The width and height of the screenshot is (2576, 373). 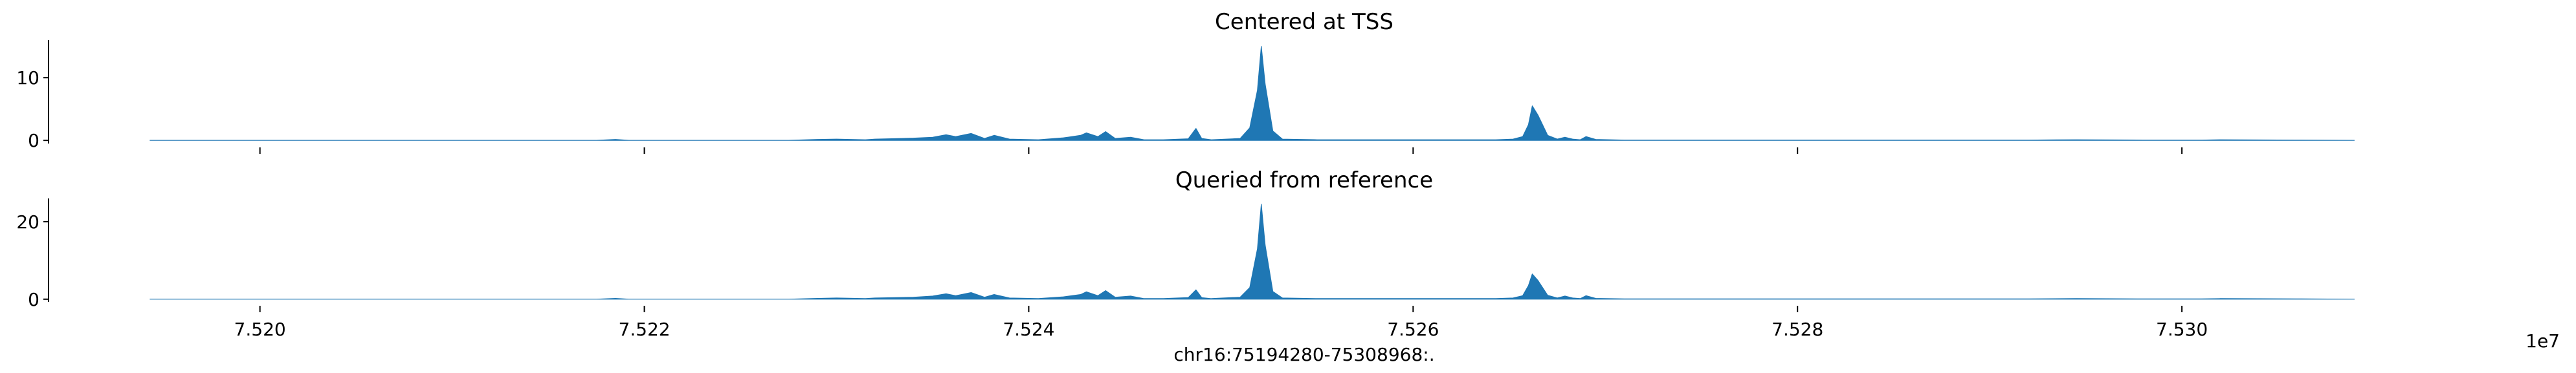 I want to click on panel-title: Queried from reference, so click(x=1304, y=180).